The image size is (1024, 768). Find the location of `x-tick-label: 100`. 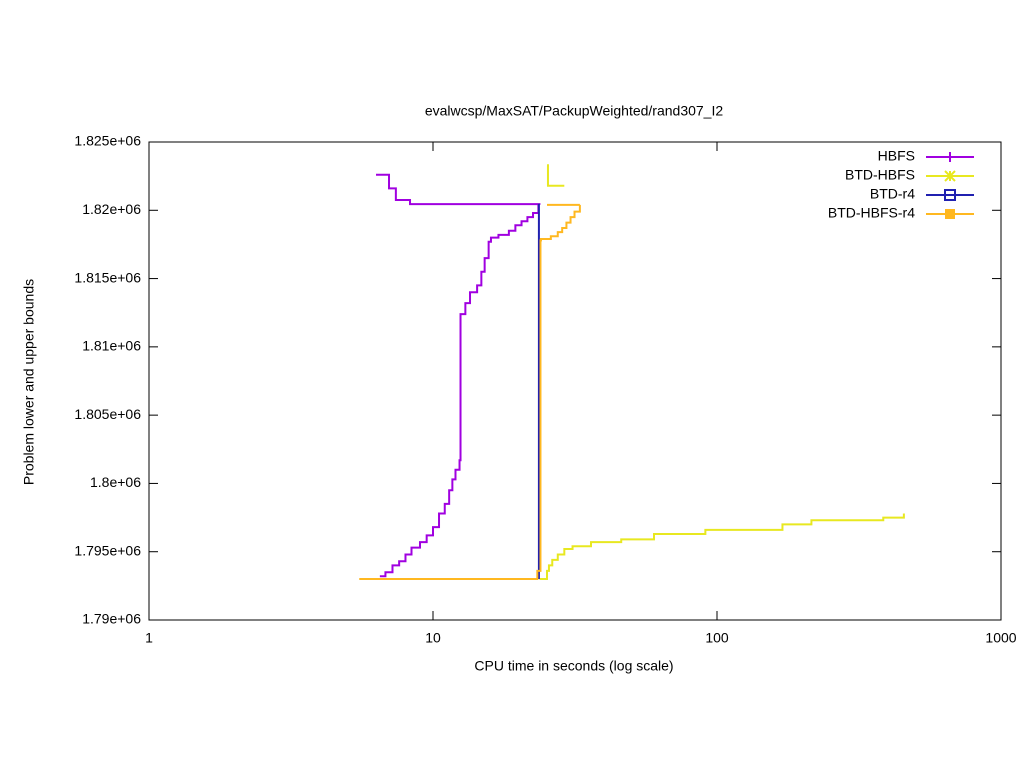

x-tick-label: 100 is located at coordinates (717, 638).